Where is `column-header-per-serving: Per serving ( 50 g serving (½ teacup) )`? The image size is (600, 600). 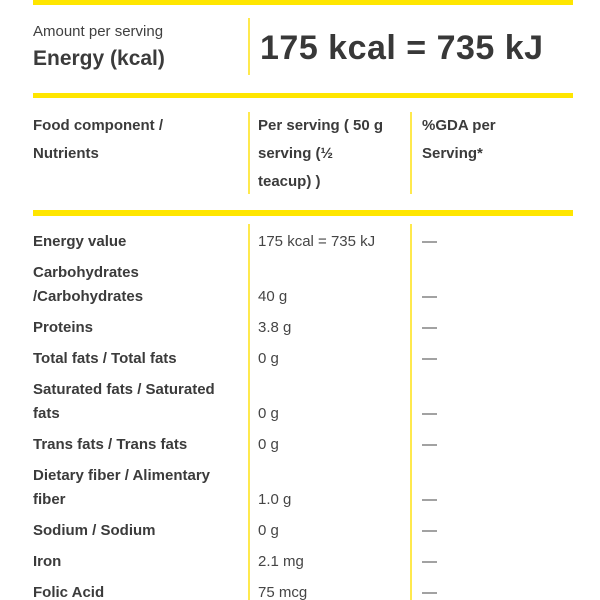 column-header-per-serving: Per serving ( 50 g serving (½ teacup) ) is located at coordinates (321, 153).